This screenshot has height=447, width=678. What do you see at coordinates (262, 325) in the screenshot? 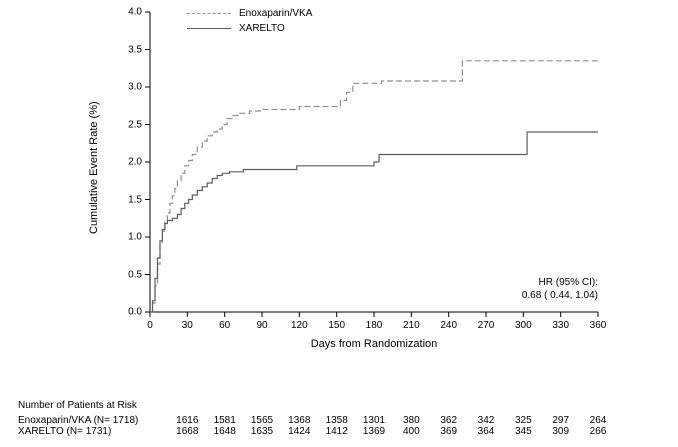
I see `x-tick-label: 90` at bounding box center [262, 325].